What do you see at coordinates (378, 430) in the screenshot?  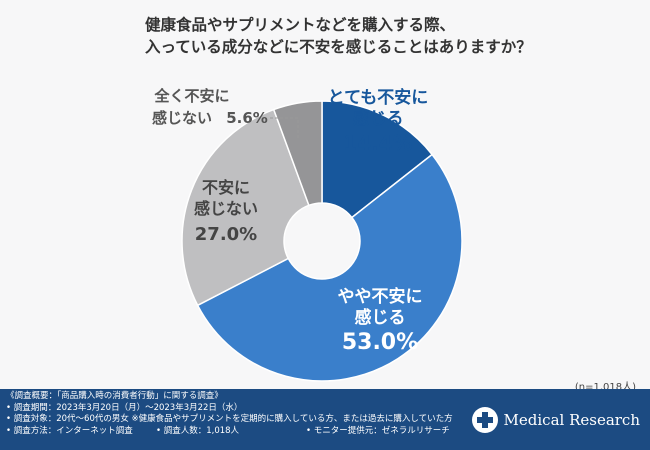 I see `survey-provider: • モニター提供元：ゼネラルリサーチ` at bounding box center [378, 430].